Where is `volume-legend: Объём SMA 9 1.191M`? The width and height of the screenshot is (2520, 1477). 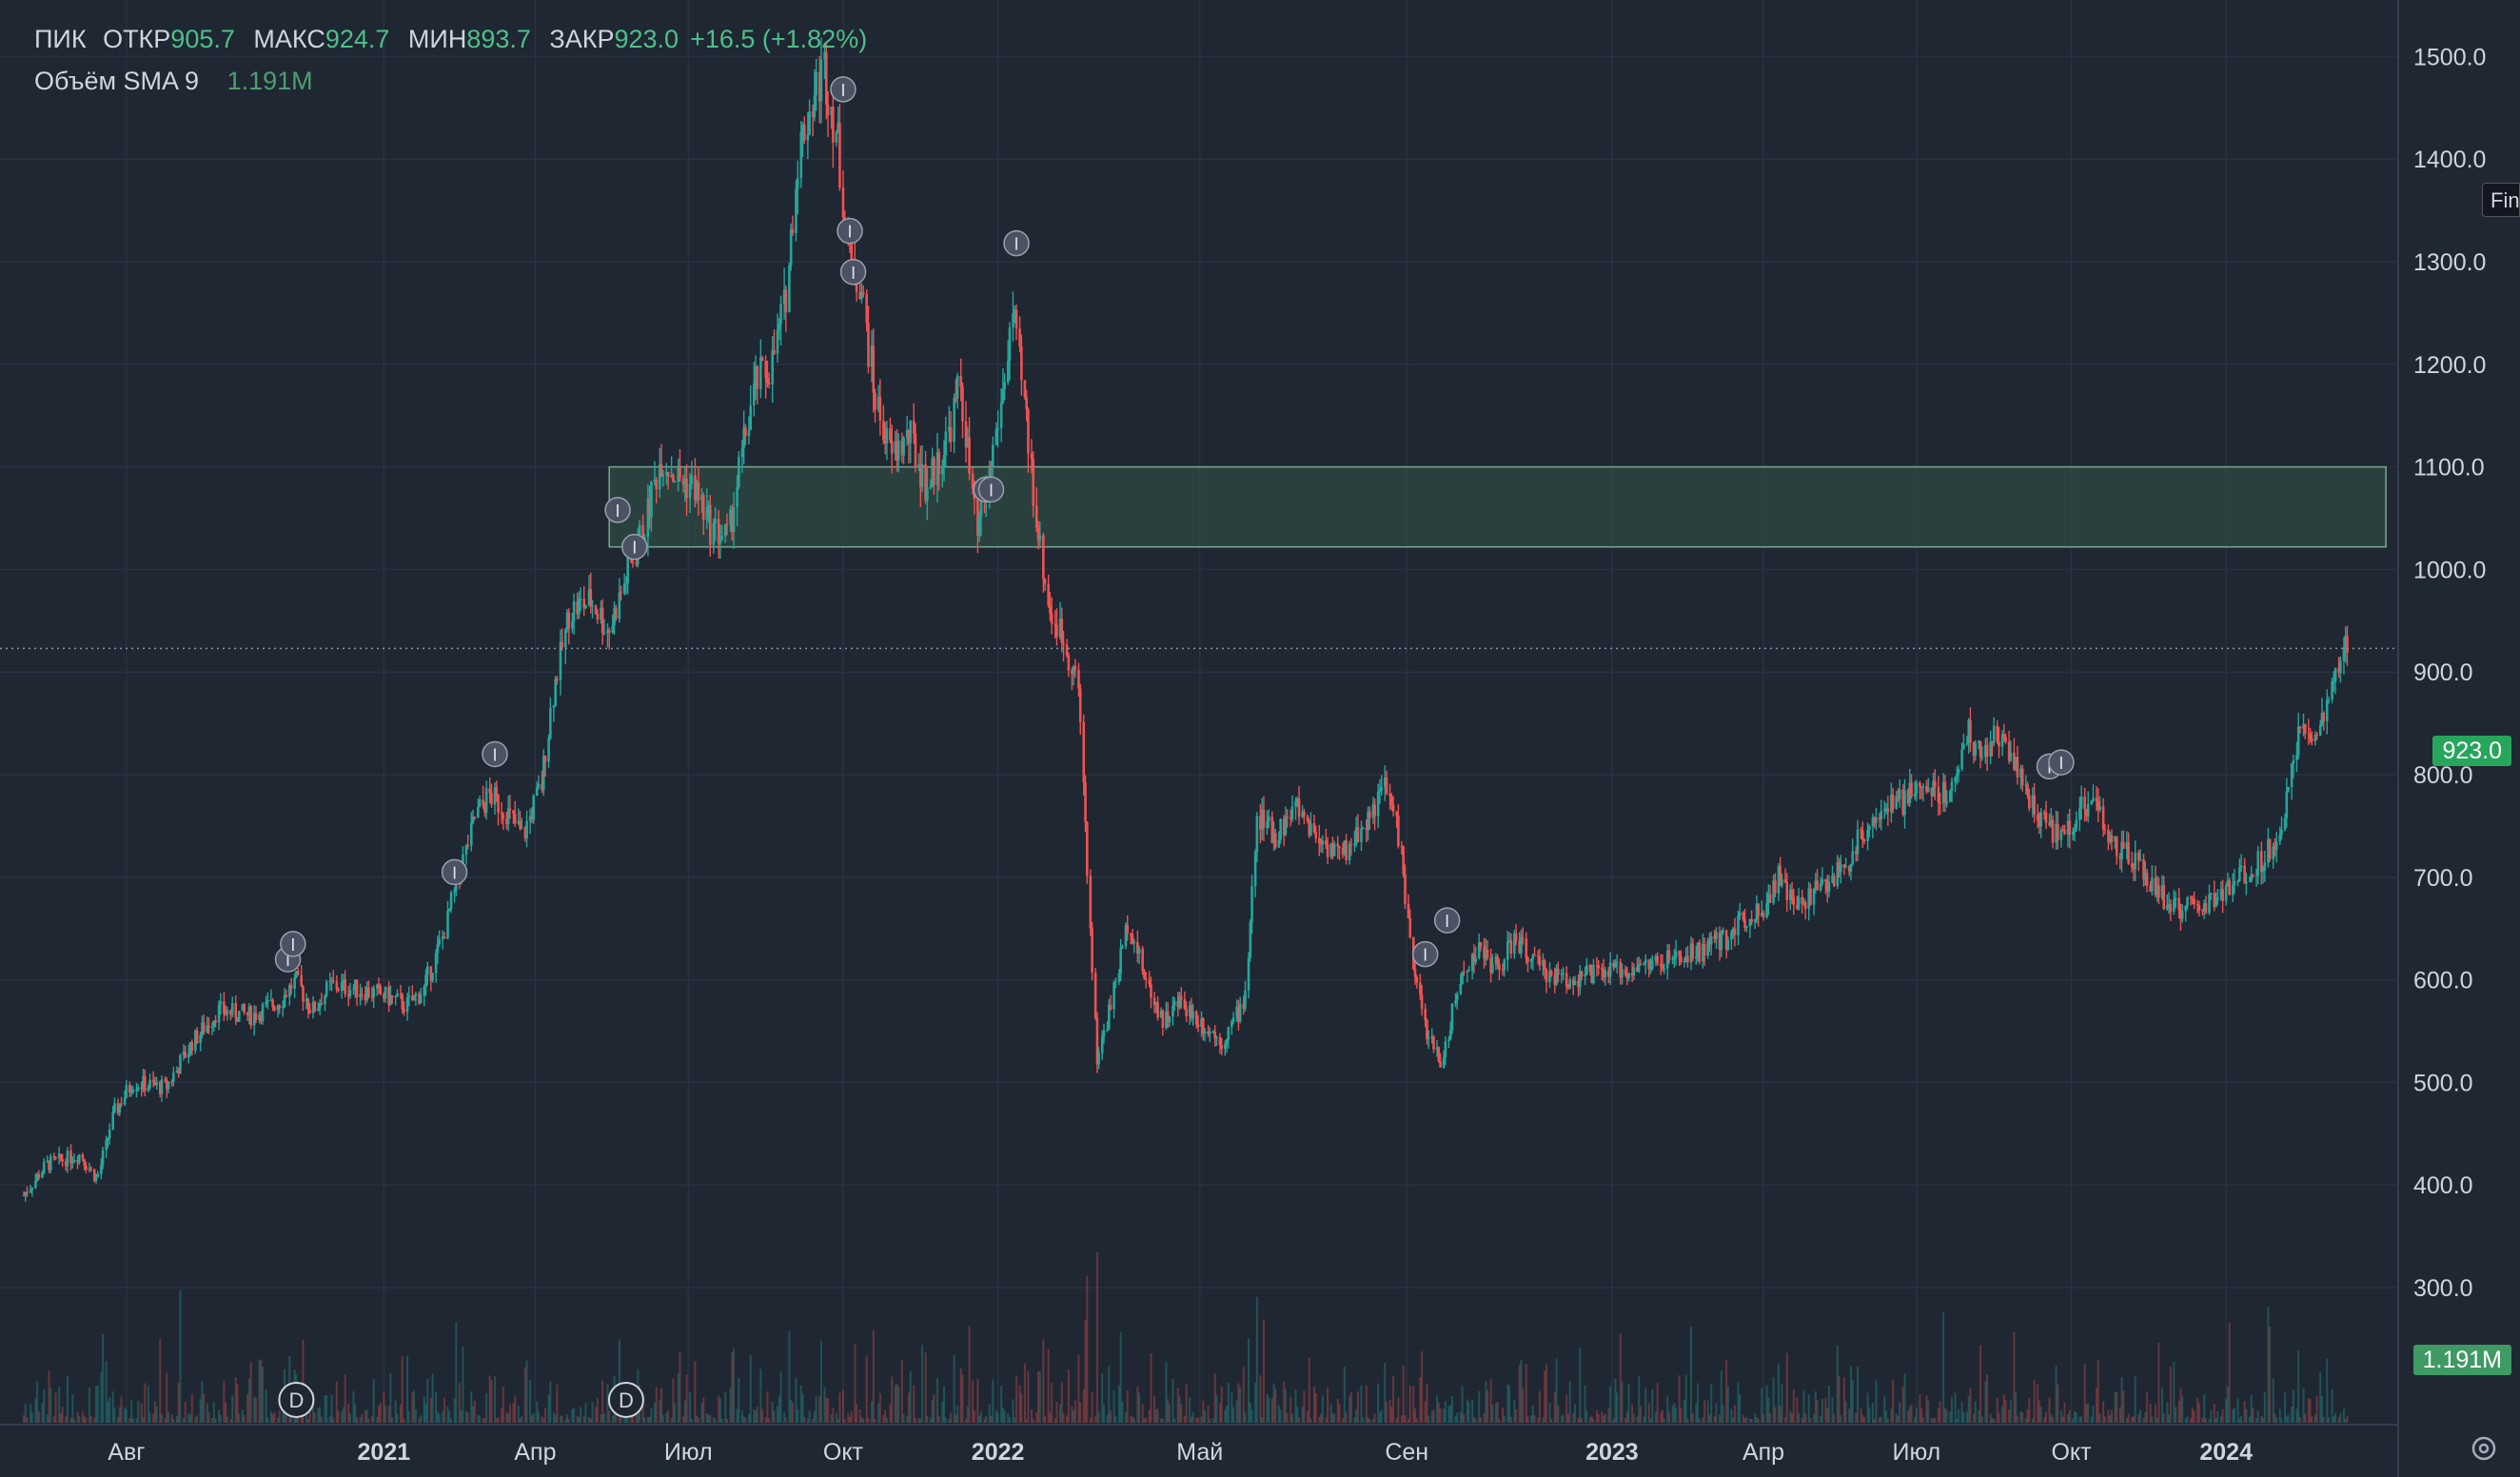
volume-legend: Объём SMA 9 1.191M is located at coordinates (173, 81).